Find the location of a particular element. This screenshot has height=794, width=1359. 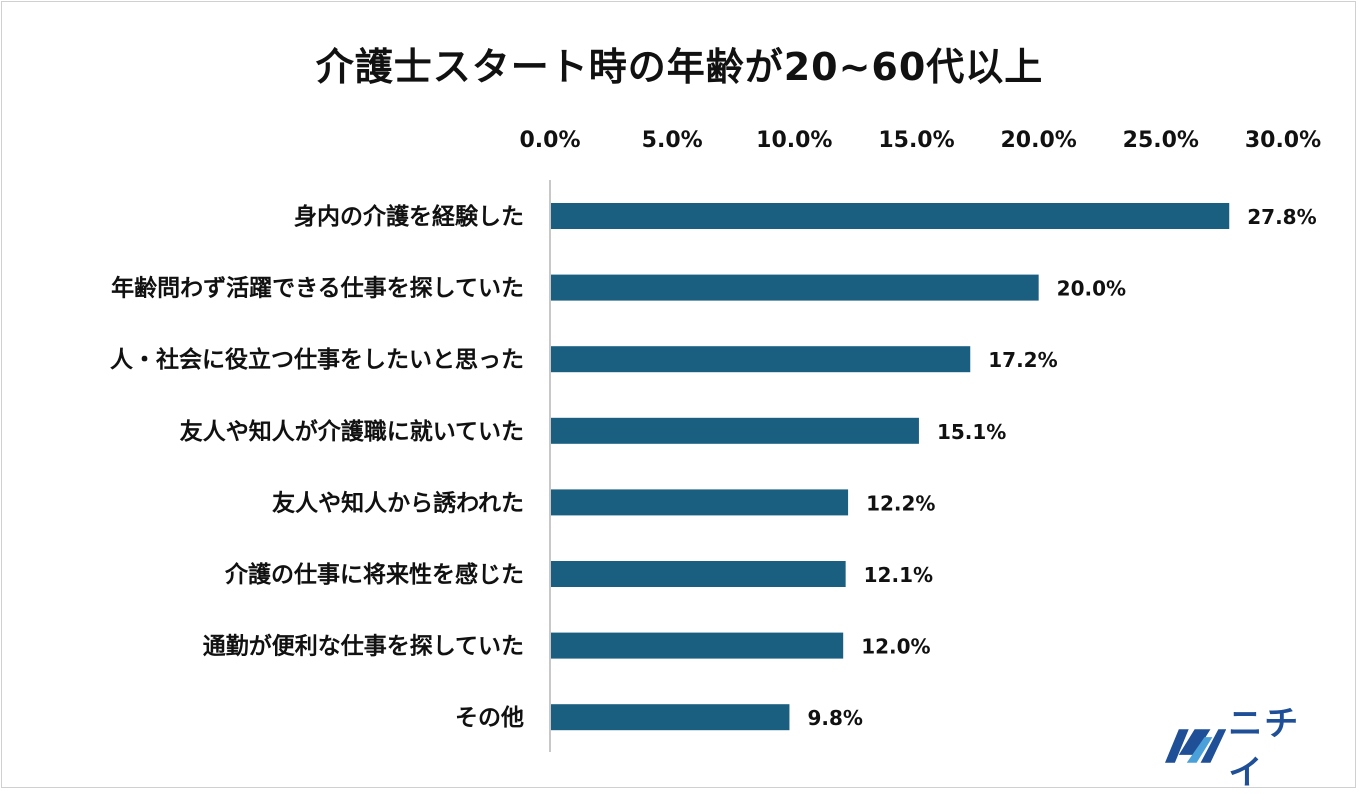

category-label: その他 is located at coordinates (489, 718).